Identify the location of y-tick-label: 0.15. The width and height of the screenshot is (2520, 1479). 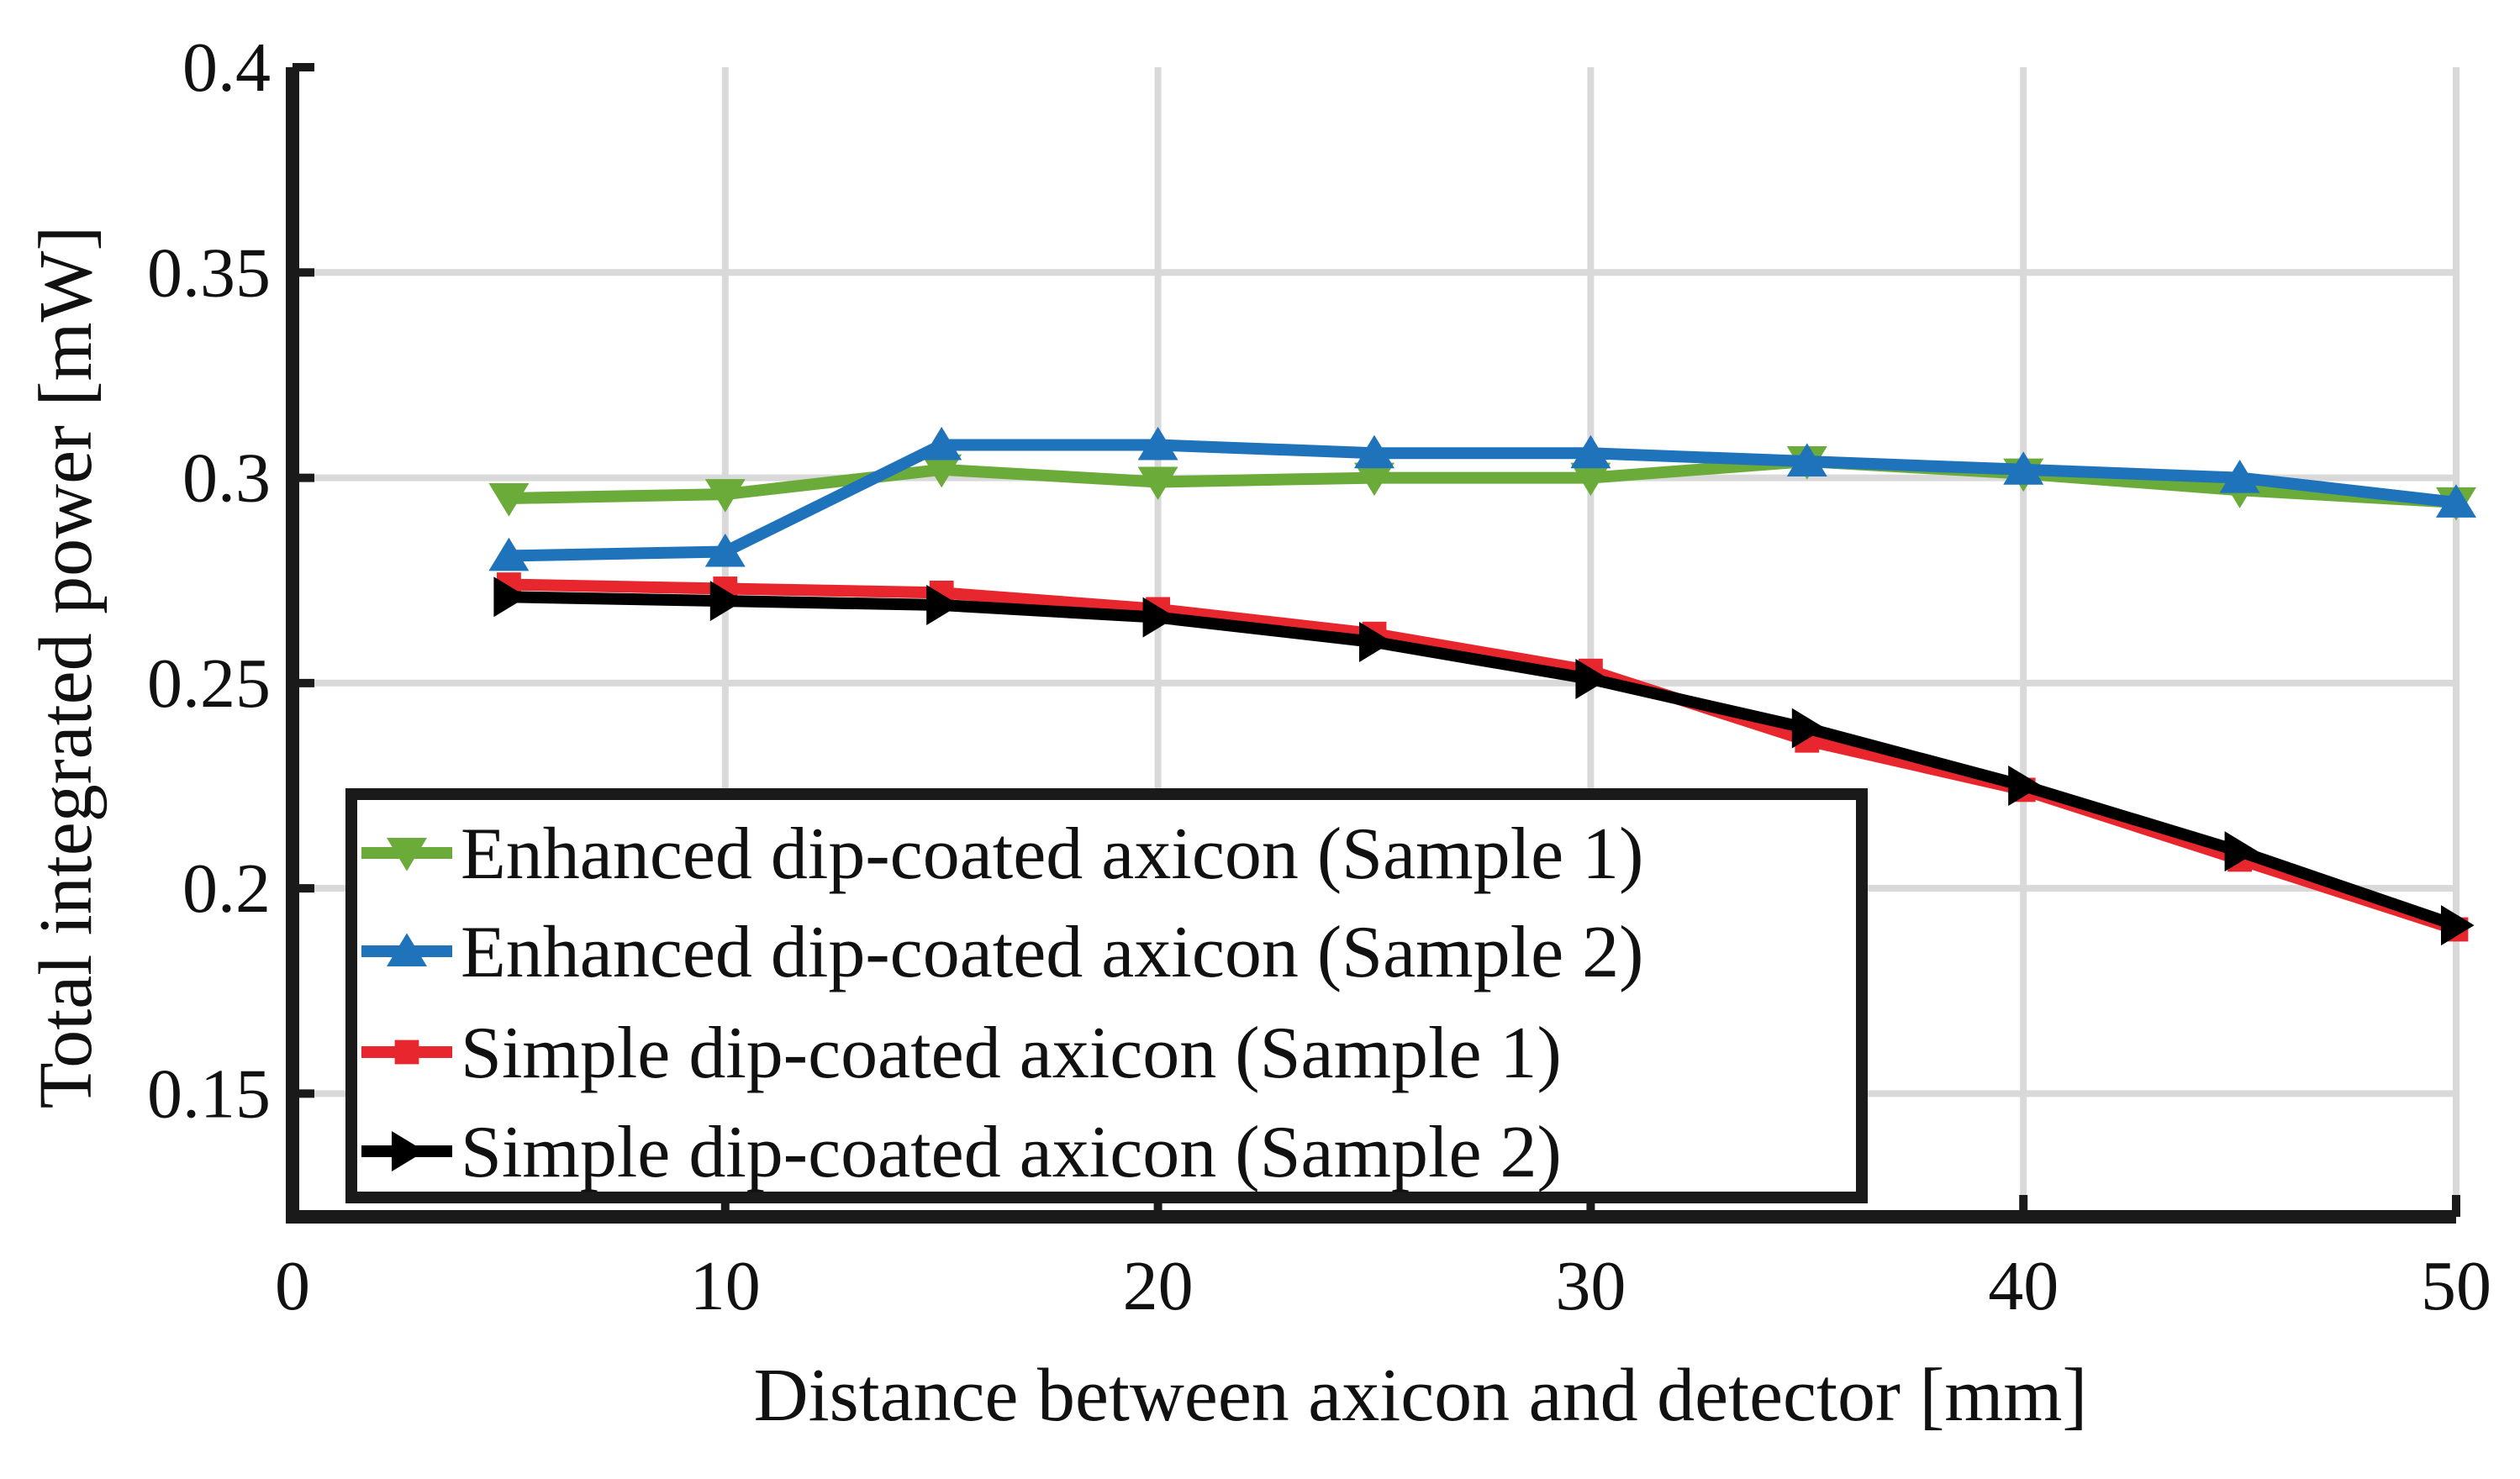
(209, 1094).